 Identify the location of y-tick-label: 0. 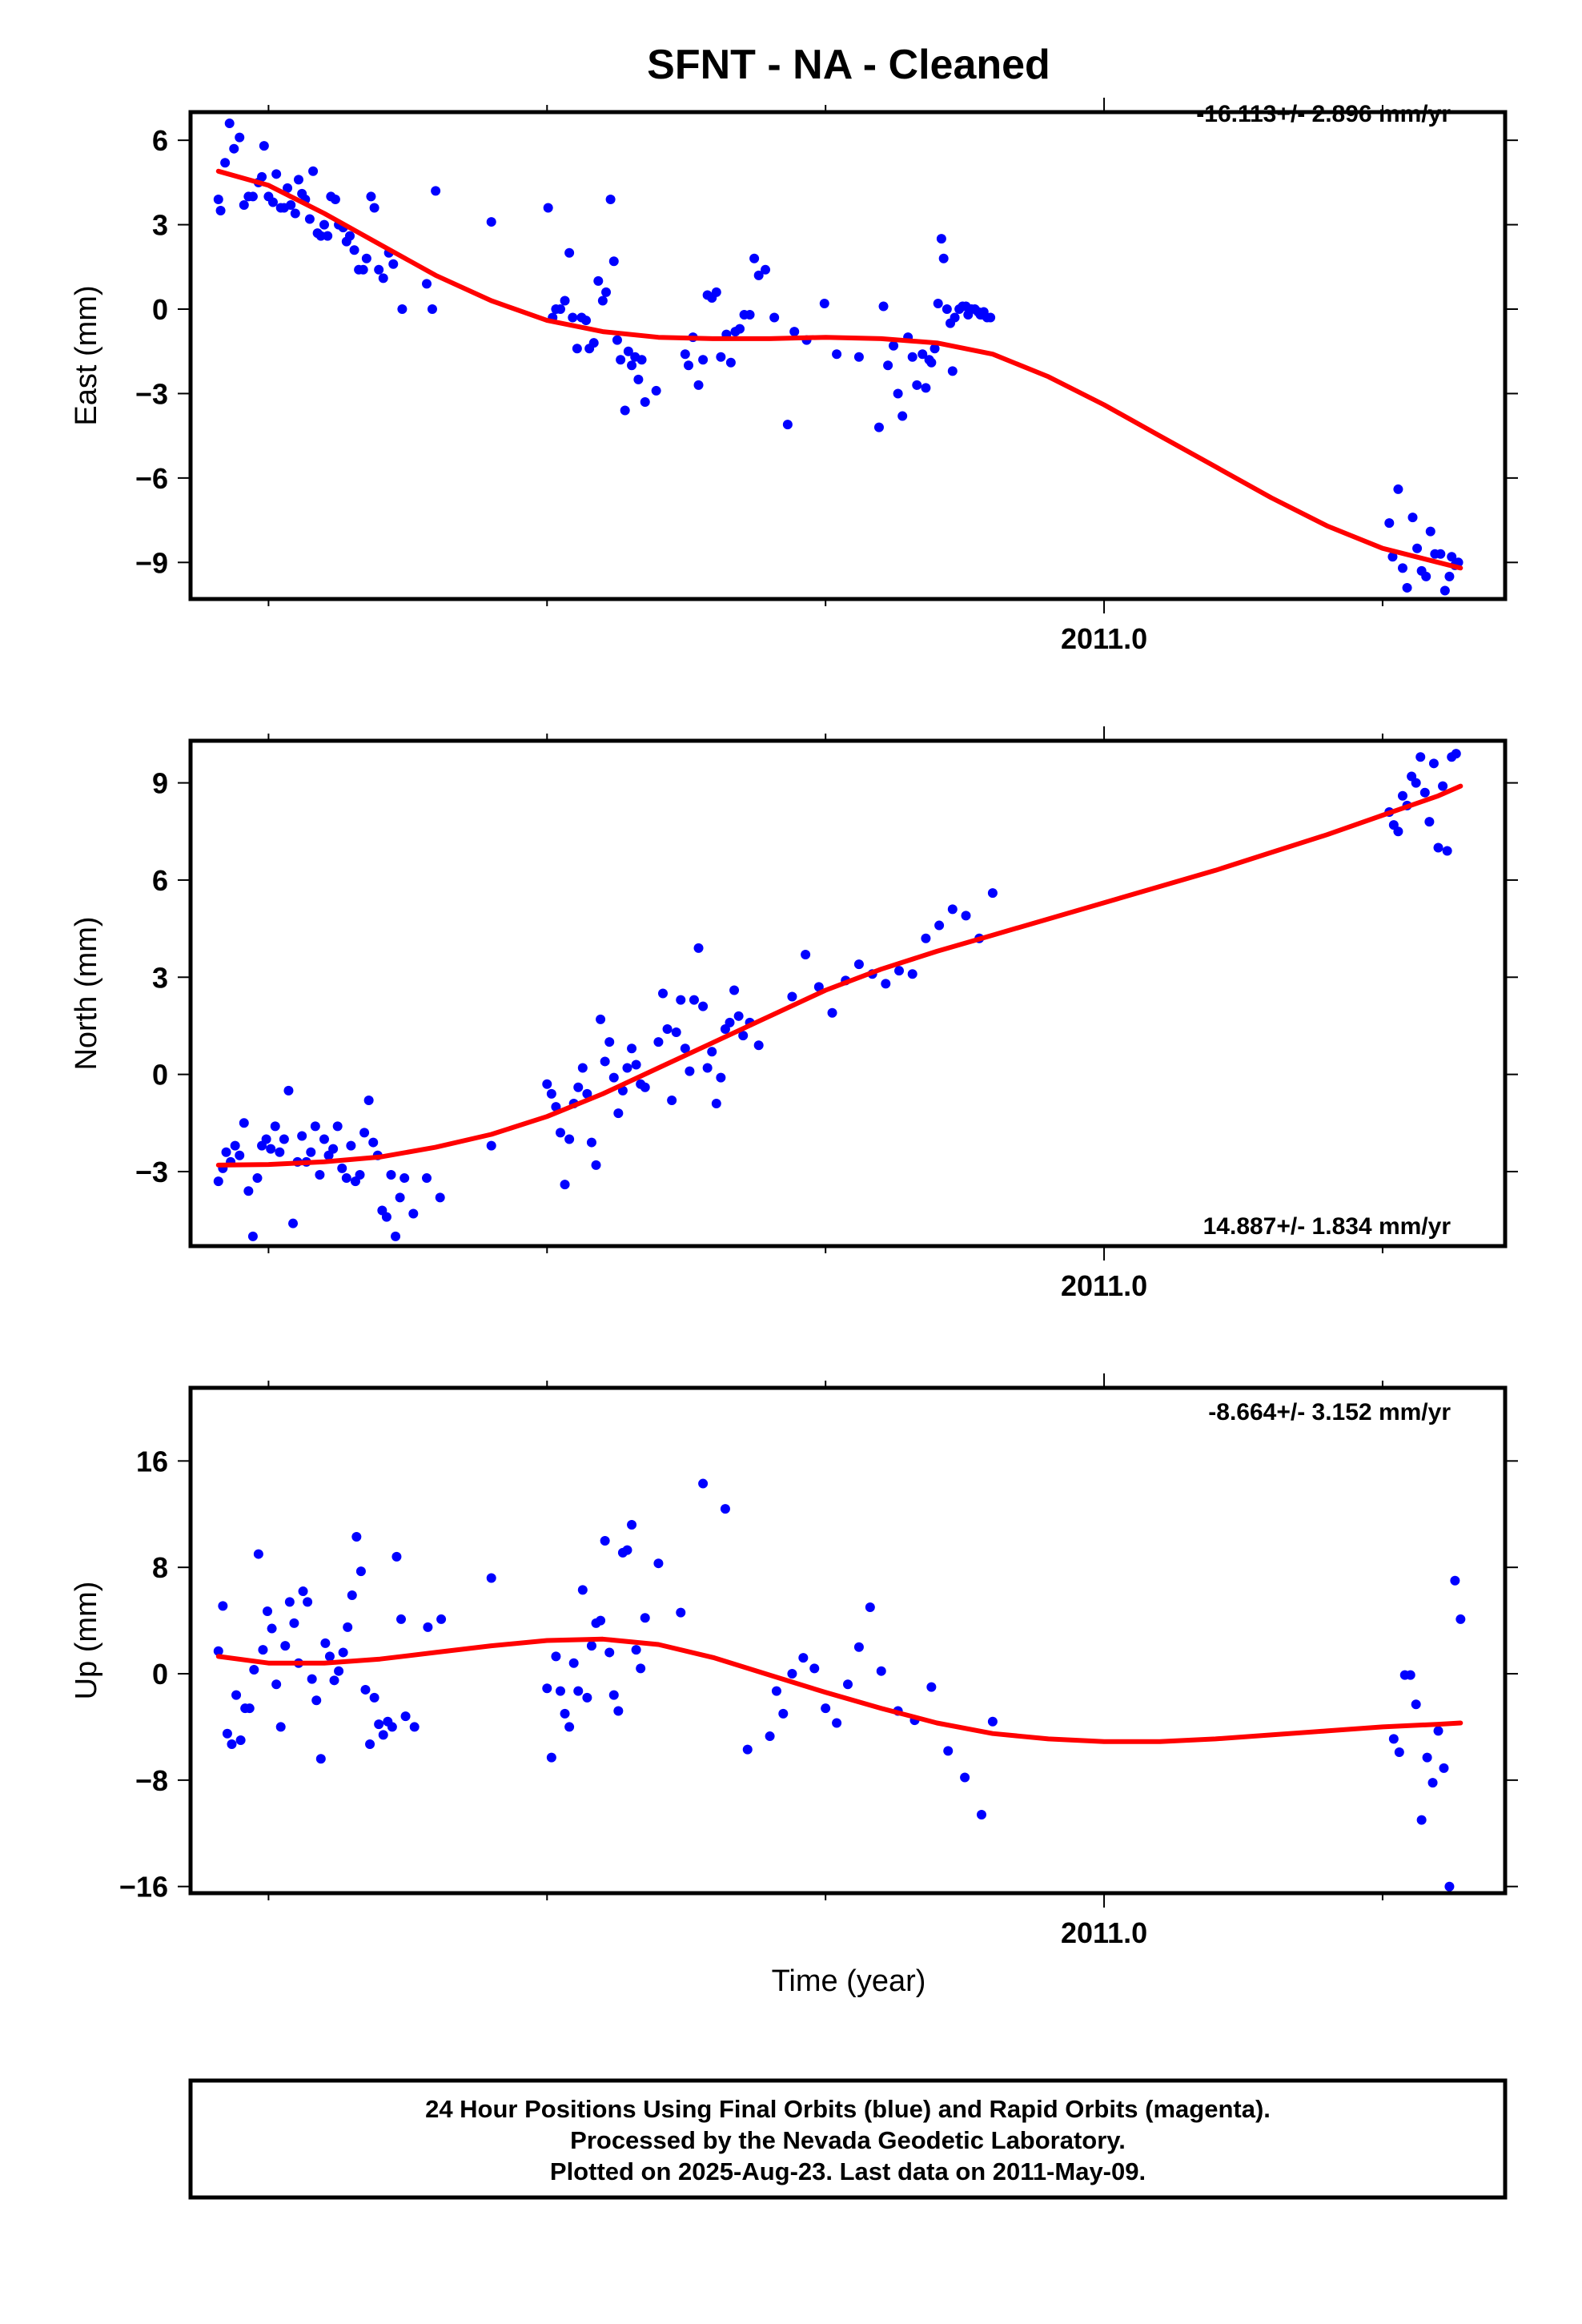
(160, 1674).